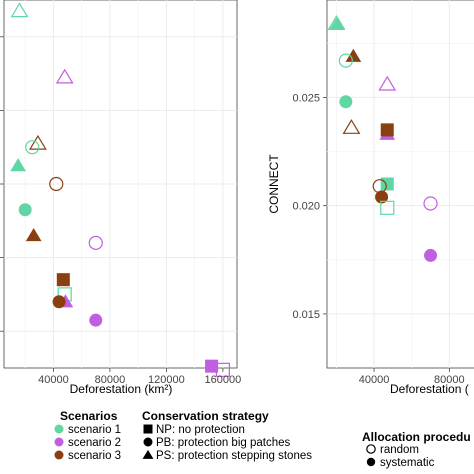 The height and width of the screenshot is (474, 474). Describe the element at coordinates (89, 416) in the screenshot. I see `legend-scenarios-title: Scenarios` at that location.